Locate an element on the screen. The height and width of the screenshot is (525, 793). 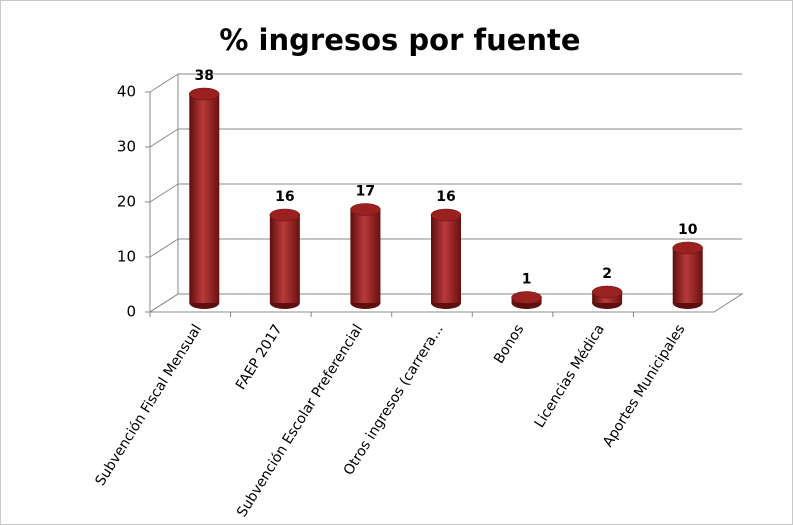
data-label: 2 is located at coordinates (607, 274).